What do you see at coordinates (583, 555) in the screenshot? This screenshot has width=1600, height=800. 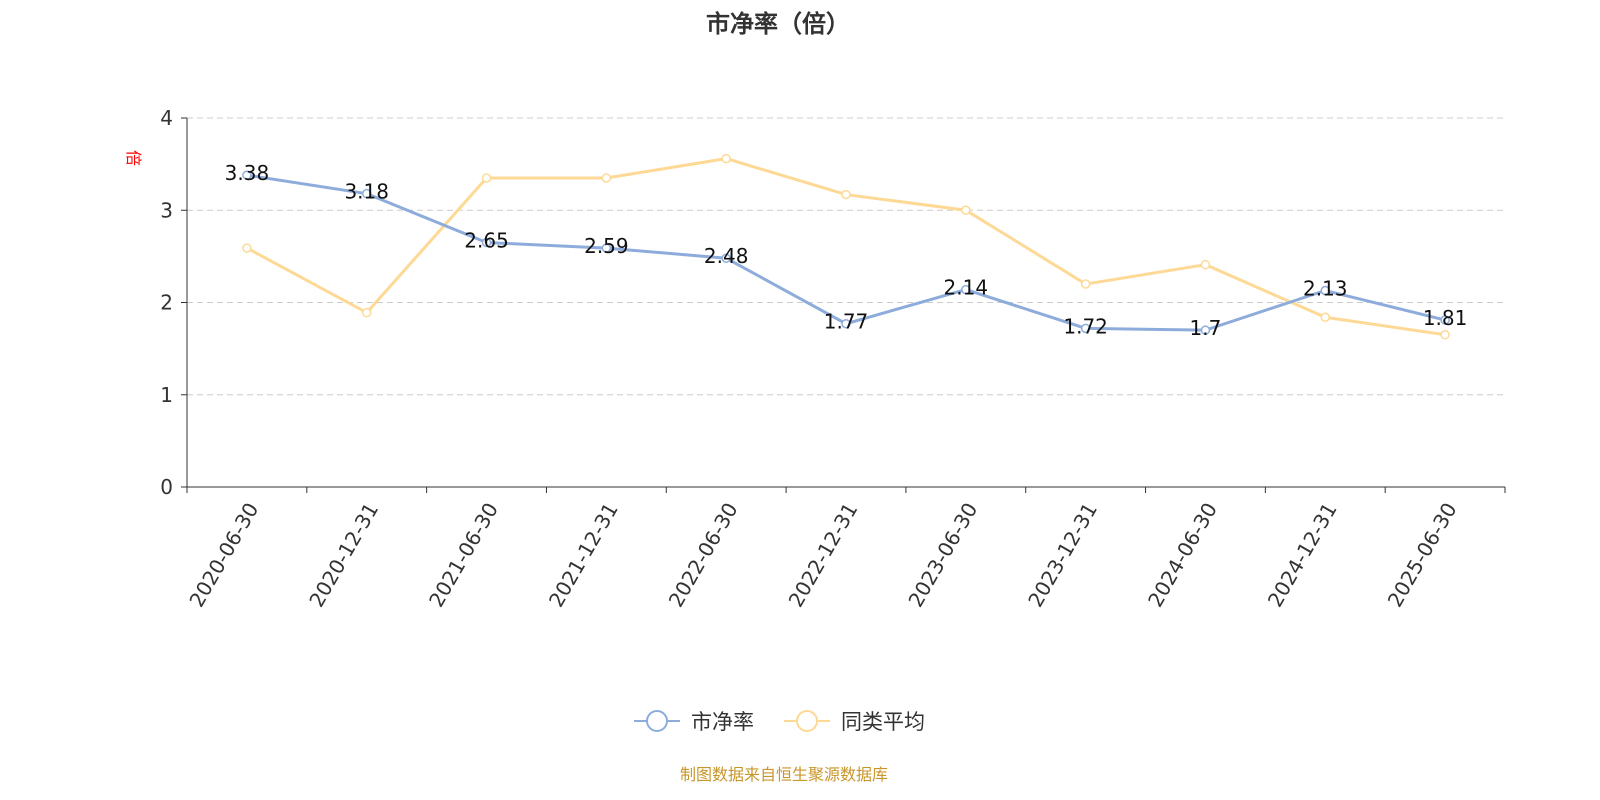 I see `x-tick-label: 2021-12-31` at bounding box center [583, 555].